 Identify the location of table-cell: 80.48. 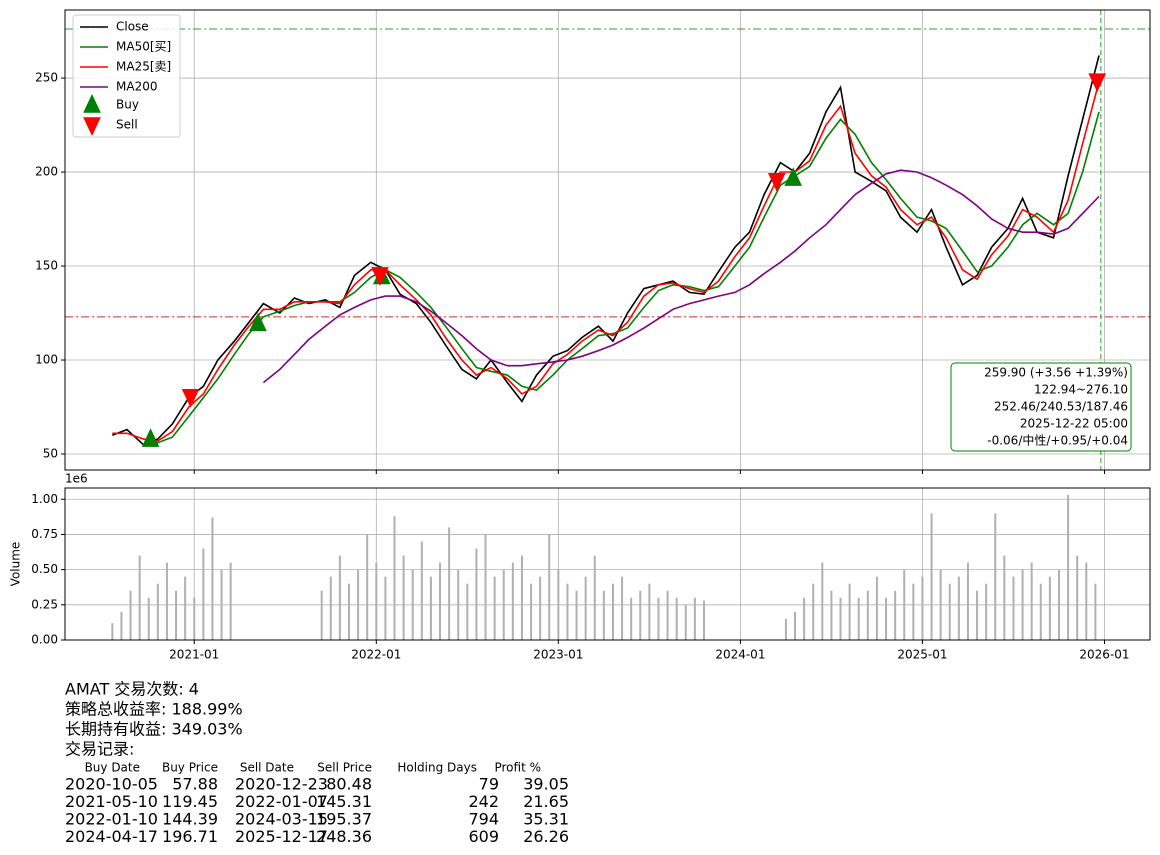
(349, 784).